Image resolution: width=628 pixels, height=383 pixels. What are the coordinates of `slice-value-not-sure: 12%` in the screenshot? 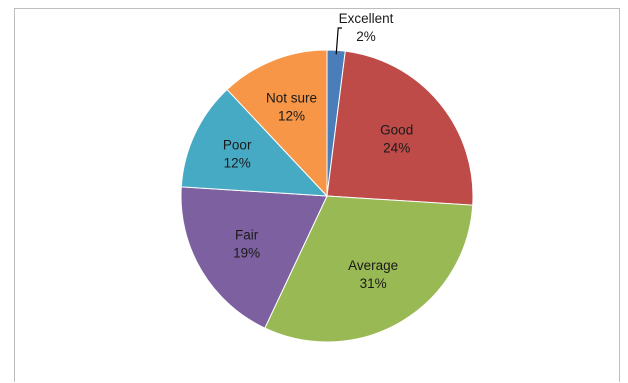 It's located at (291, 115).